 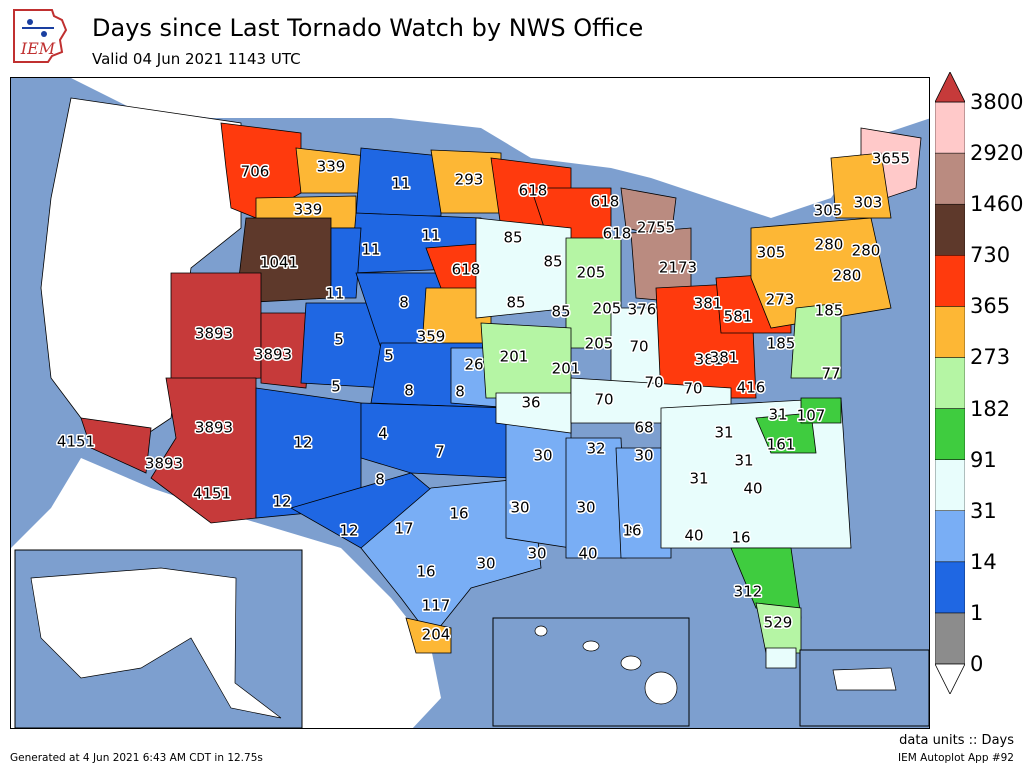 I want to click on office-value-label: 2755, so click(x=656, y=228).